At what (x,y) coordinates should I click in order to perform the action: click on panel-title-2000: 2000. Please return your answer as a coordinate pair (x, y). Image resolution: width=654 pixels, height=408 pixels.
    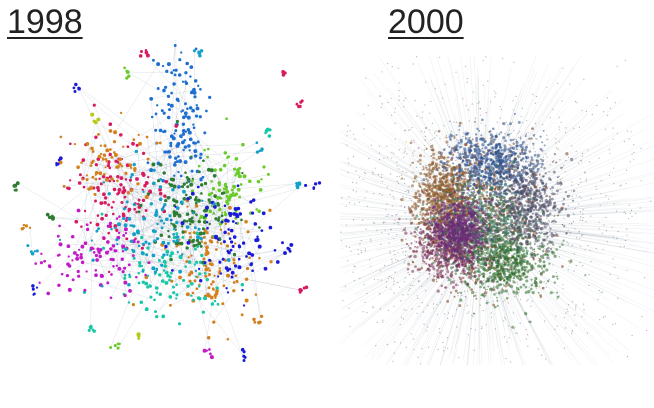
    Looking at the image, I should click on (426, 22).